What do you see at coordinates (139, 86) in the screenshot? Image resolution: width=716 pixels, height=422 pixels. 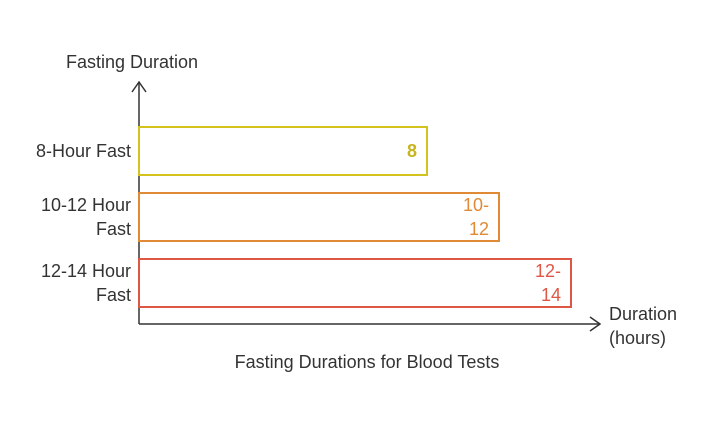 I see `y-axis-arrow` at bounding box center [139, 86].